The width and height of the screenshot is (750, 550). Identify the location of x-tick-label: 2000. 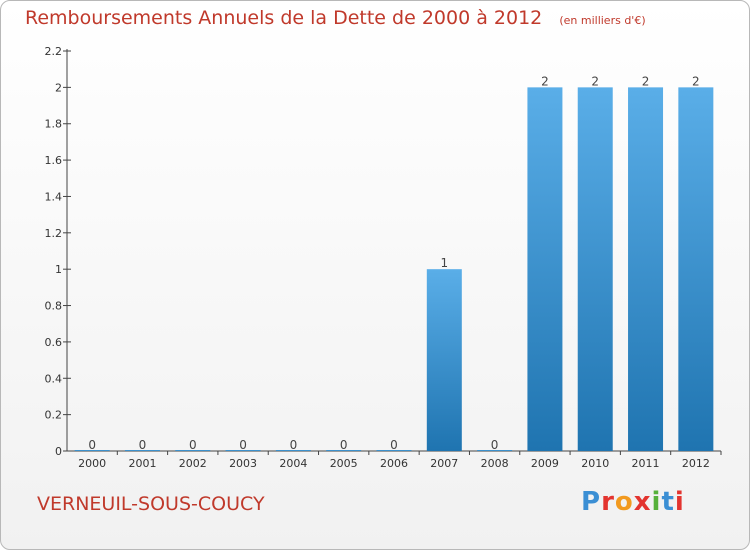
(92, 463).